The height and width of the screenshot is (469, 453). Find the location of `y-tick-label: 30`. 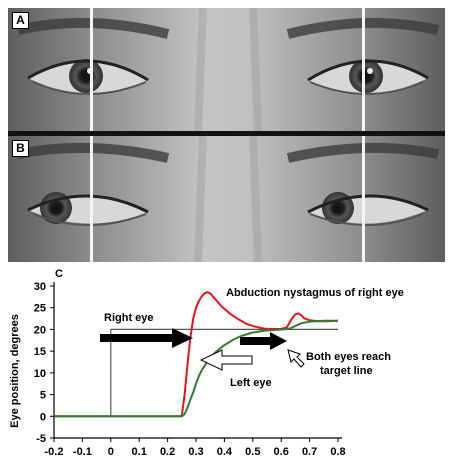

y-tick-label: 30 is located at coordinates (40, 287).